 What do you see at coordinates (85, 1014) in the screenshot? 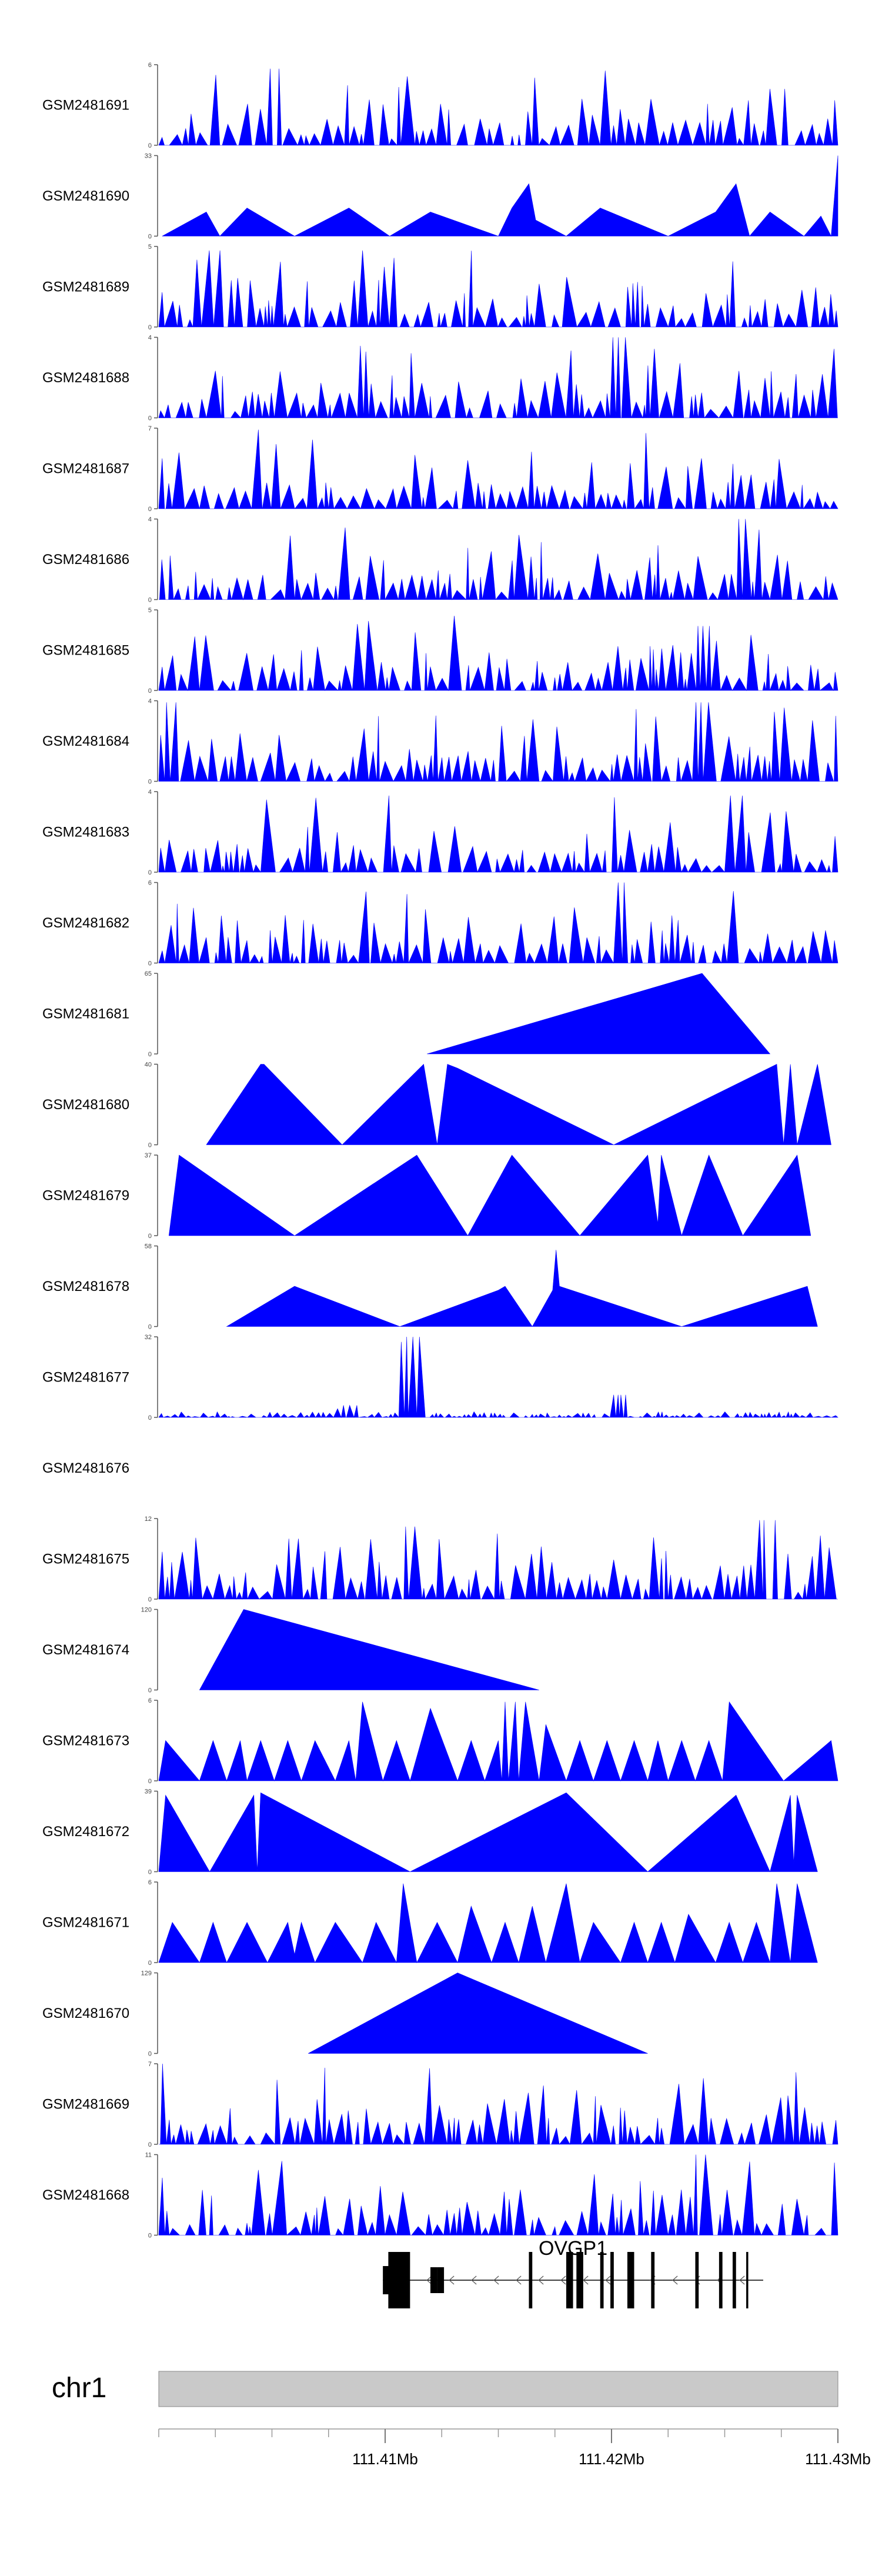
I see `track-name-label: GSM2481681` at bounding box center [85, 1014].